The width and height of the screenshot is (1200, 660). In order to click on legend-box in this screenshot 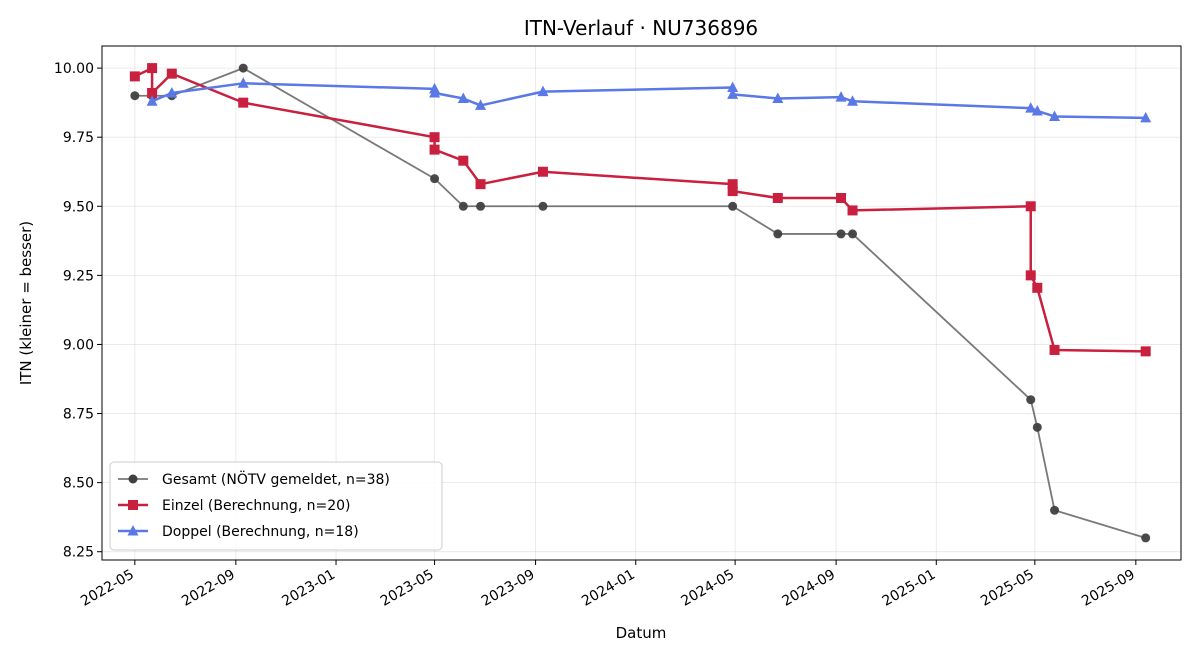, I will do `click(276, 506)`.